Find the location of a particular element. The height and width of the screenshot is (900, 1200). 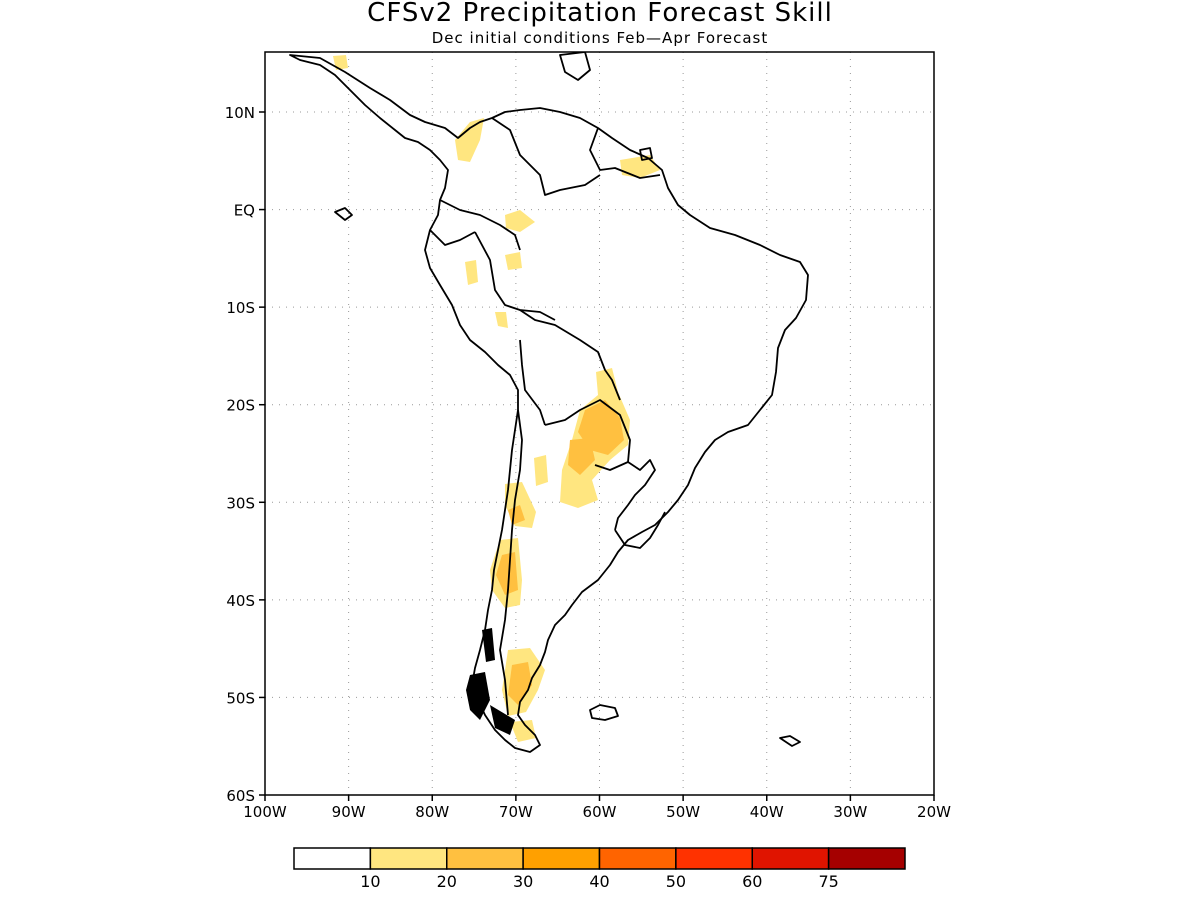

border-bolivia-west is located at coordinates (532, 382).